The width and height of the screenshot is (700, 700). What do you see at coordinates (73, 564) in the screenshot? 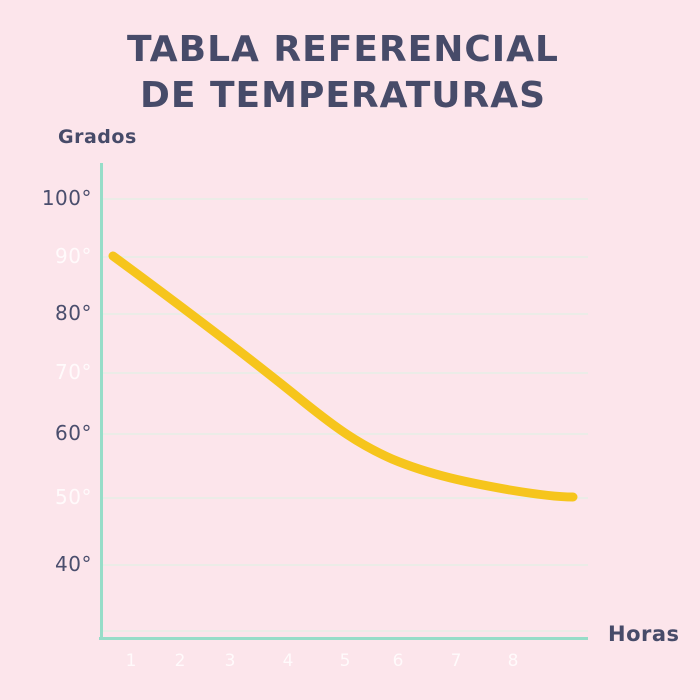
I see `y-tick-40: 40°` at bounding box center [73, 564].